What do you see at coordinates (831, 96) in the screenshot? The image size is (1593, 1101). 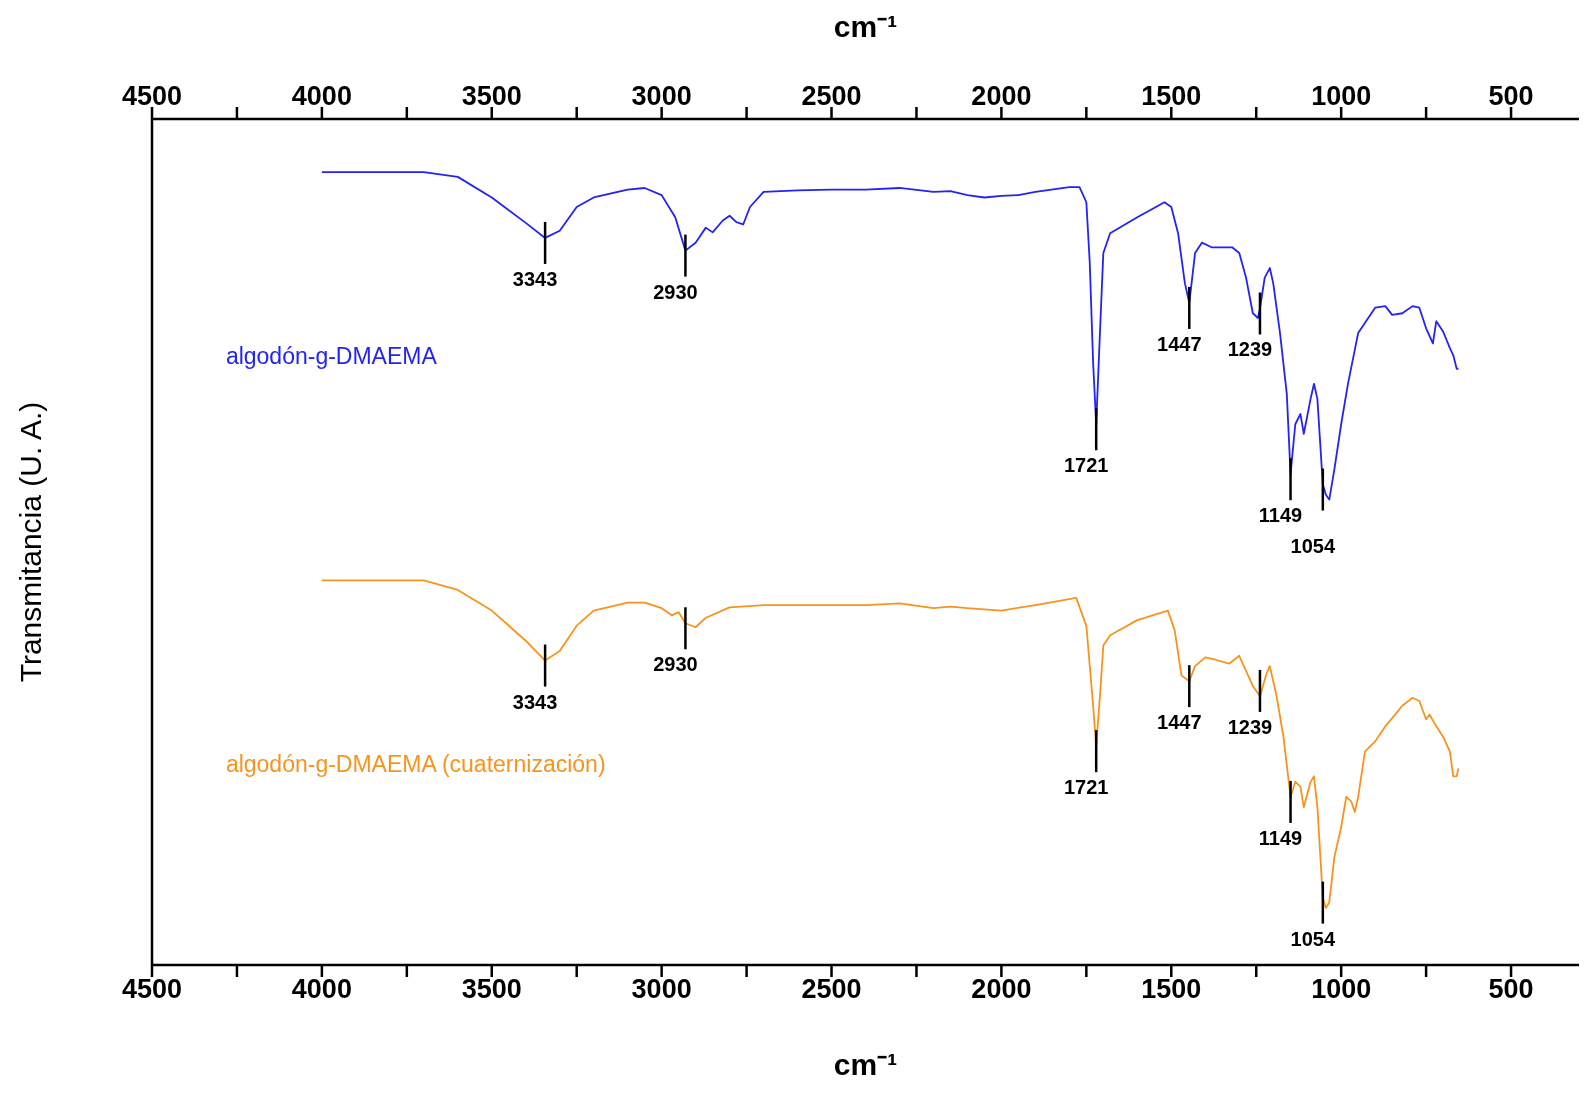 I see `x2-tick-label: 2500` at bounding box center [831, 96].